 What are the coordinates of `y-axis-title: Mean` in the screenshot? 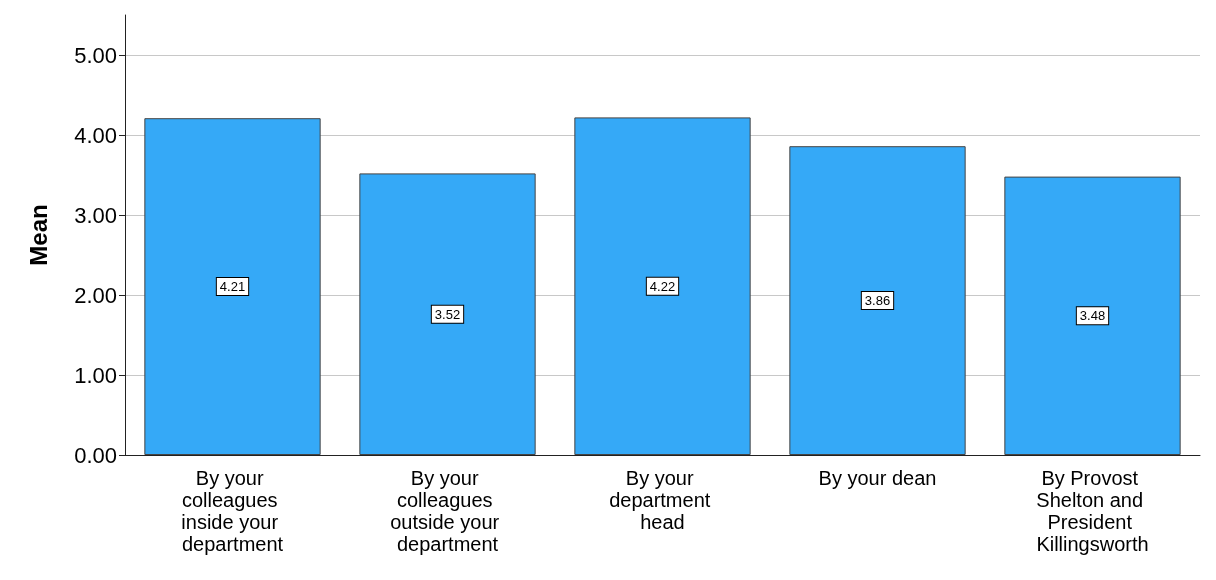 It's located at (38, 235).